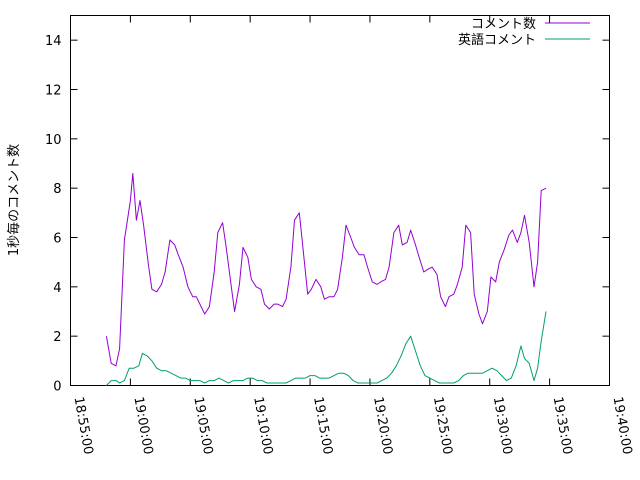 The image size is (640, 480). Describe the element at coordinates (57, 337) in the screenshot. I see `y-tick-label: 2` at that location.